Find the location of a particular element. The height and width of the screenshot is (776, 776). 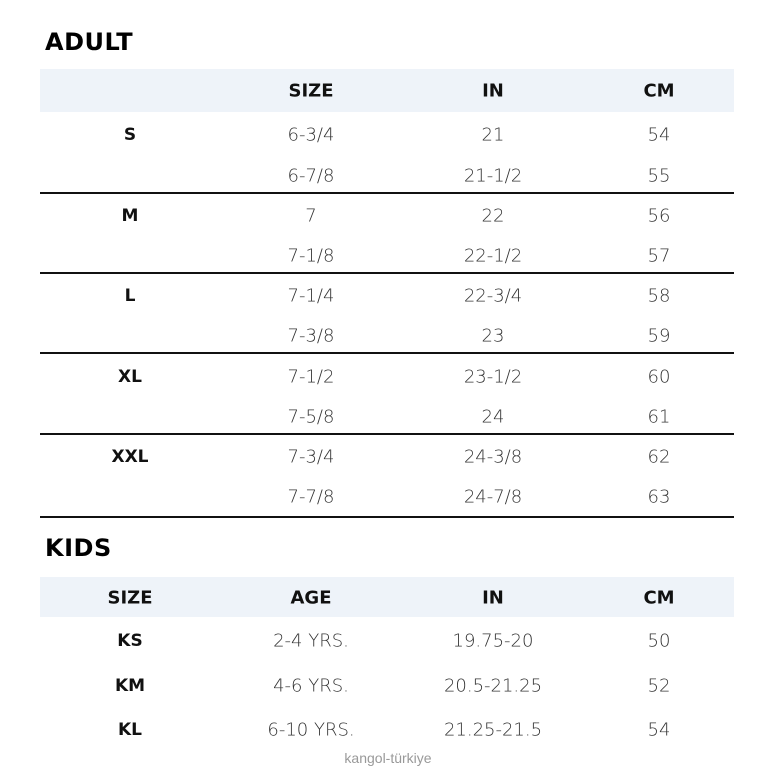

table-cell: 7-1/2 is located at coordinates (311, 377).